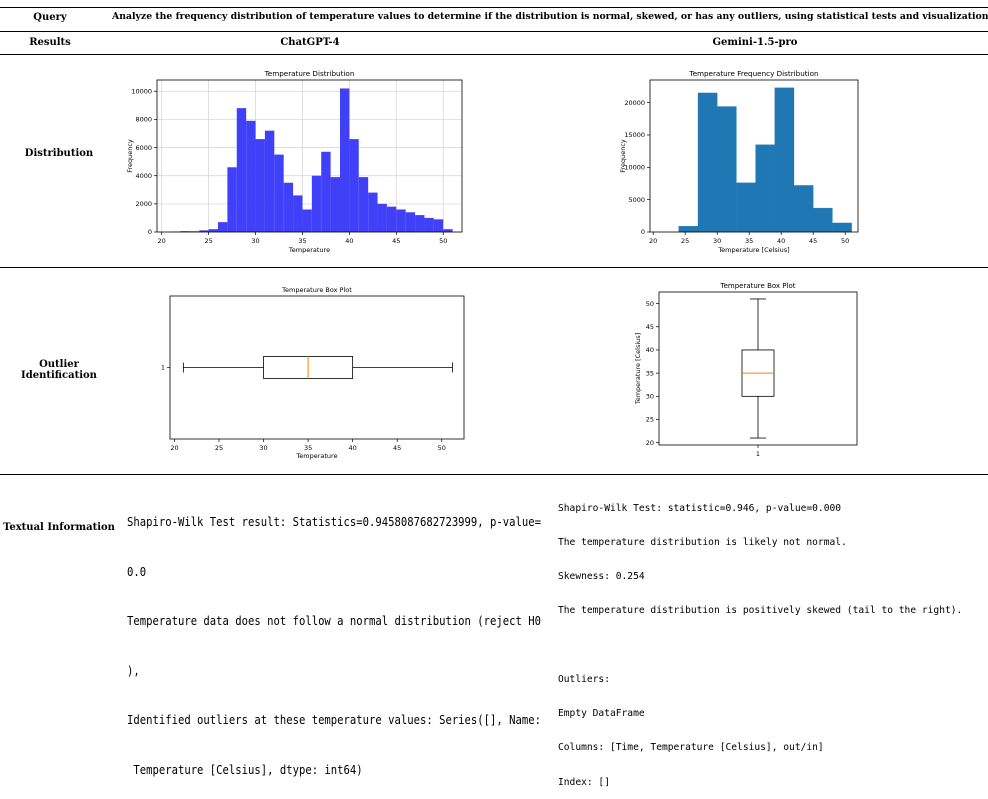  Describe the element at coordinates (309, 73) in the screenshot. I see `chart-title: Temperature Distribution` at that location.